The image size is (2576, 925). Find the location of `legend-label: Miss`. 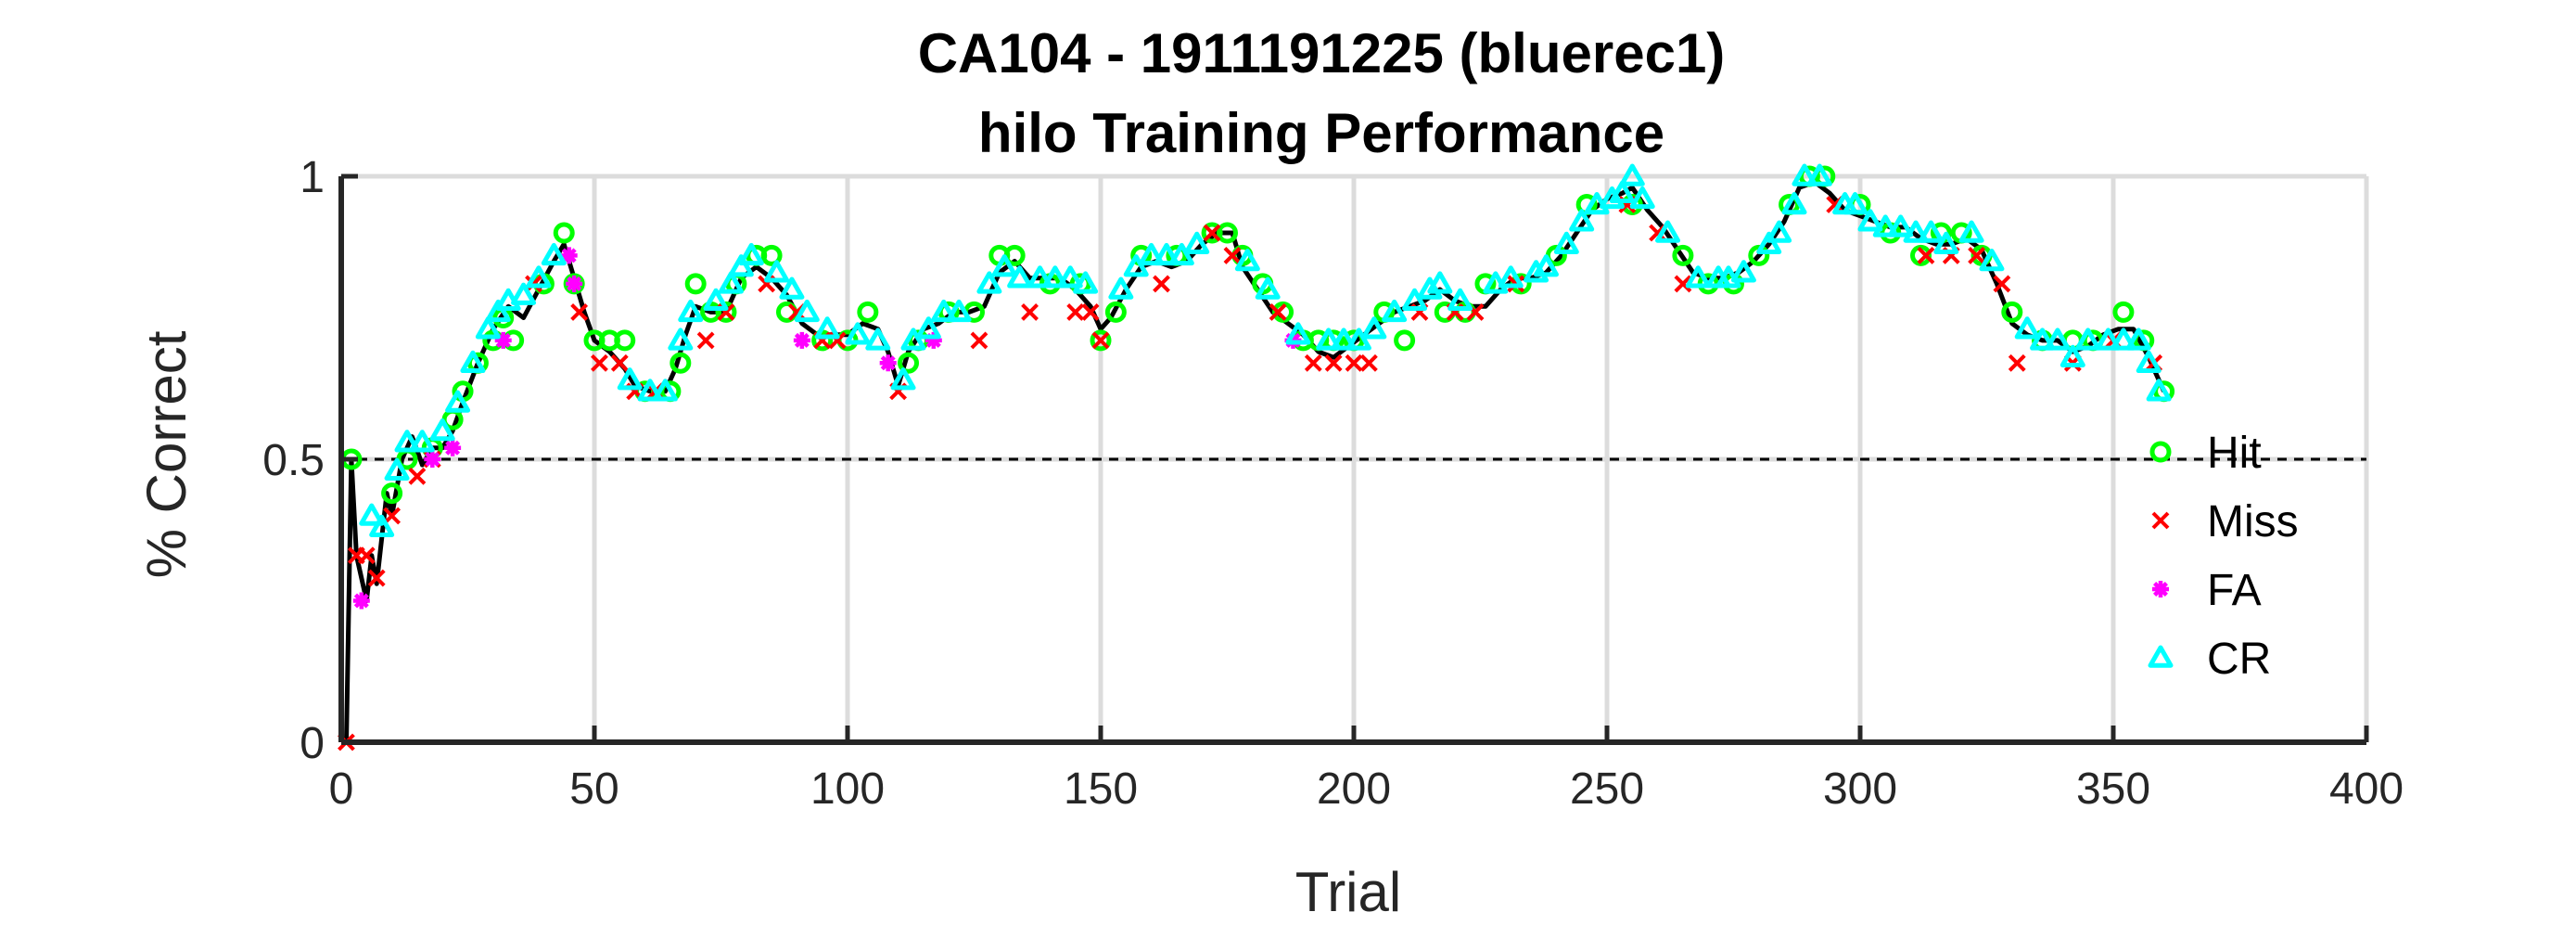

legend-label: Miss is located at coordinates (2253, 521).